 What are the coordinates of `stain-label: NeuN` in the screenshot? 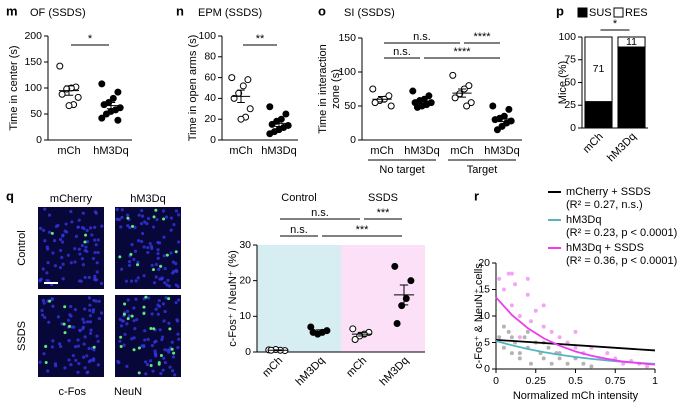 It's located at (128, 392).